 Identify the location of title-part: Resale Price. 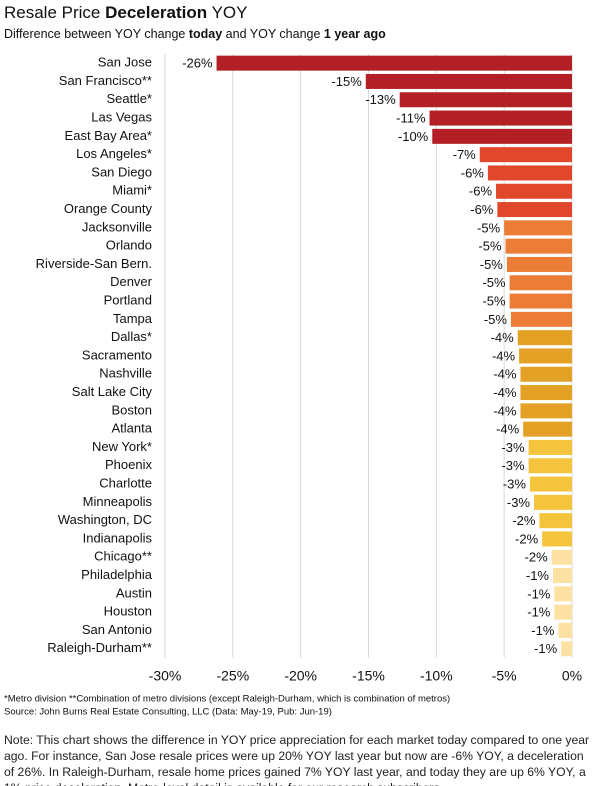
(54, 12).